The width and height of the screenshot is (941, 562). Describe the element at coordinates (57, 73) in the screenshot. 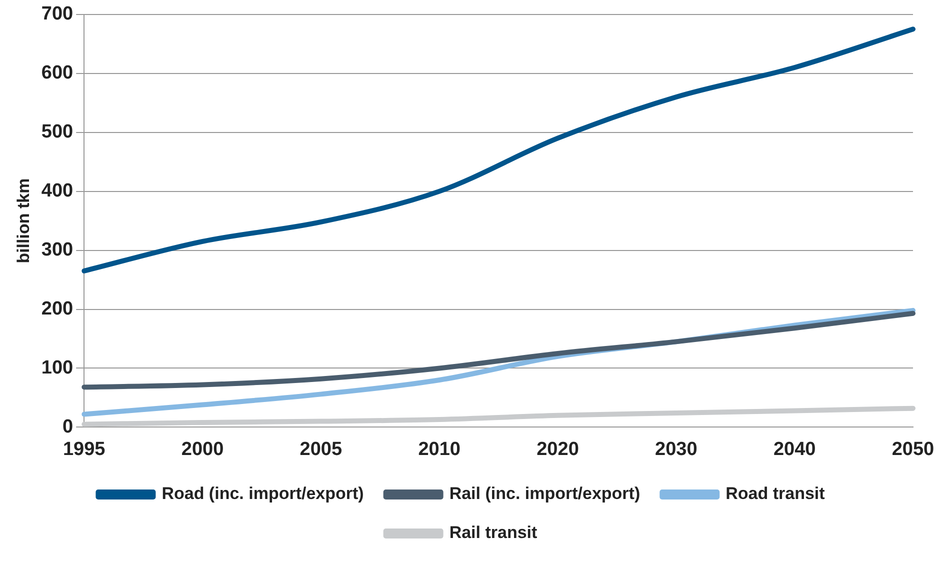

I see `y-tick-label: 600` at that location.